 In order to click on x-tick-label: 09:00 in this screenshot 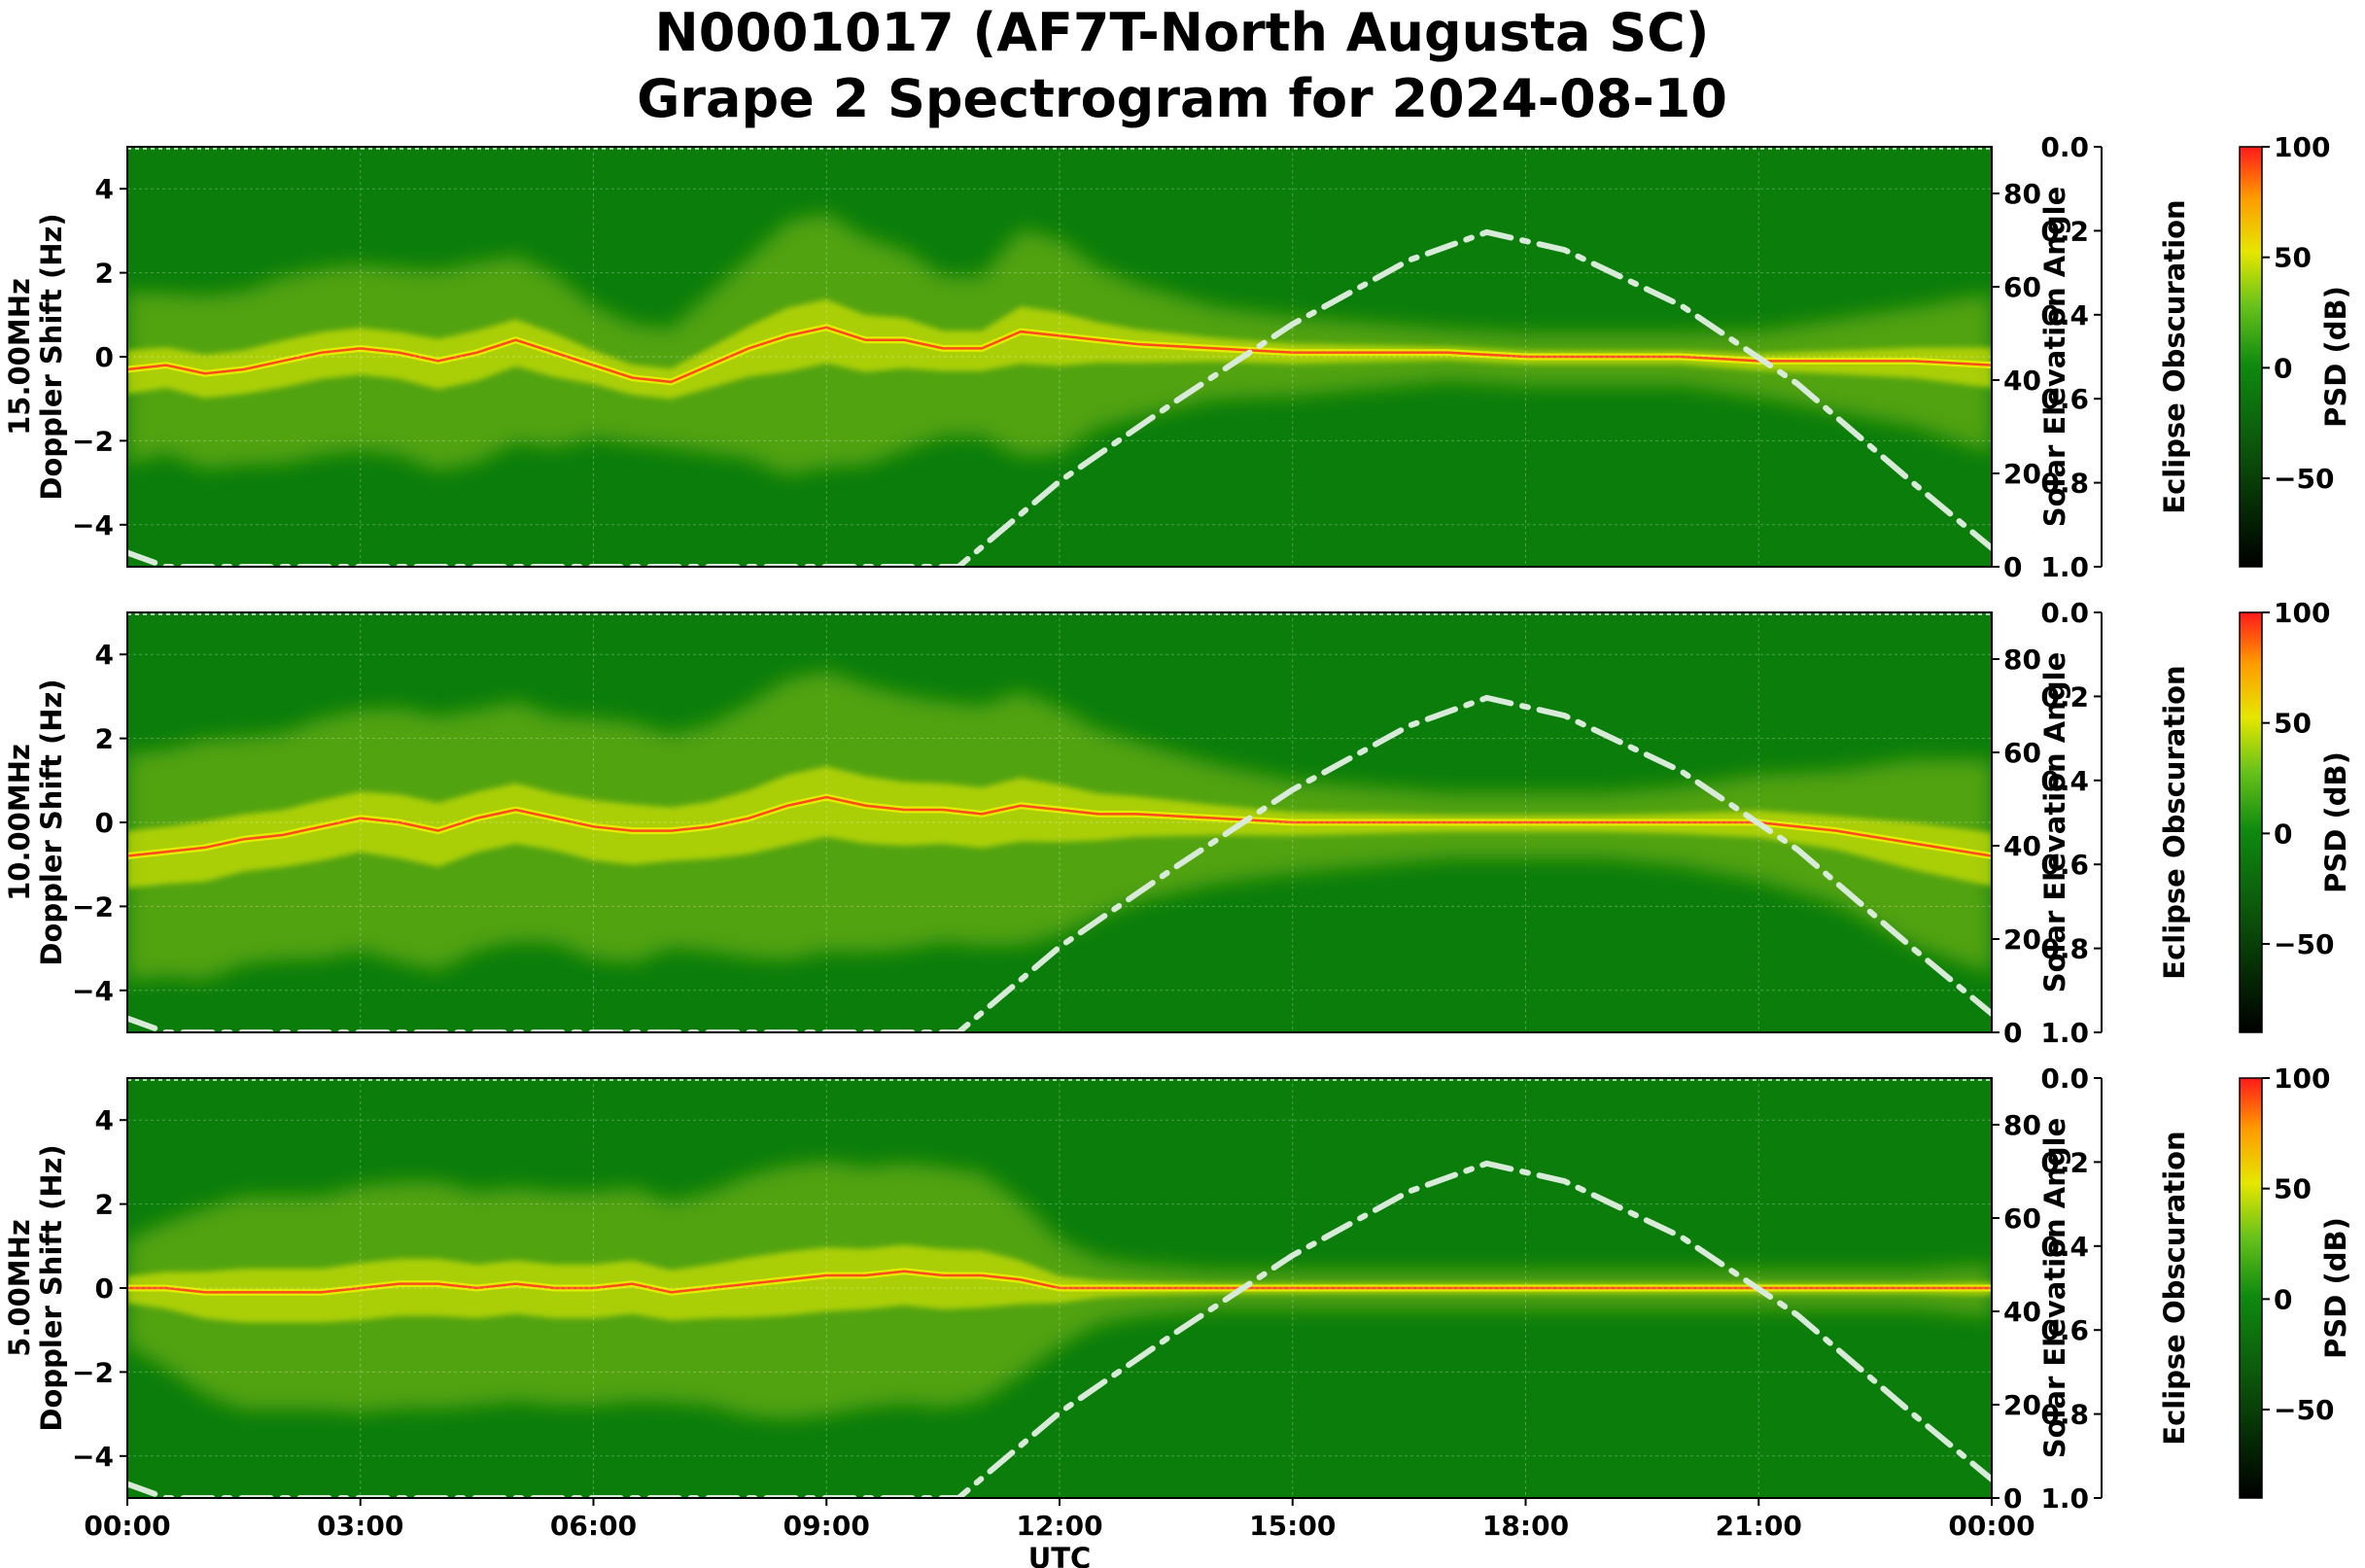, I will do `click(827, 1526)`.